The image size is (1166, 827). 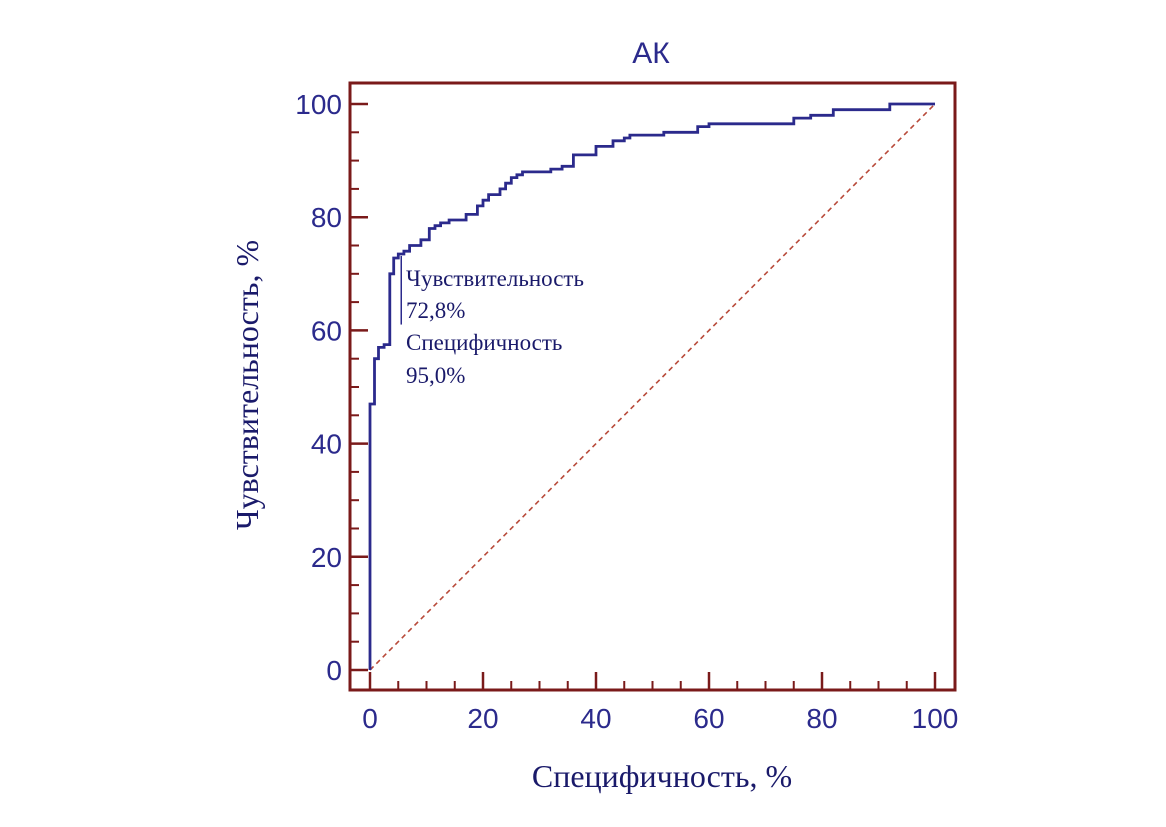 I want to click on y-tick-label: 100, so click(x=318, y=104).